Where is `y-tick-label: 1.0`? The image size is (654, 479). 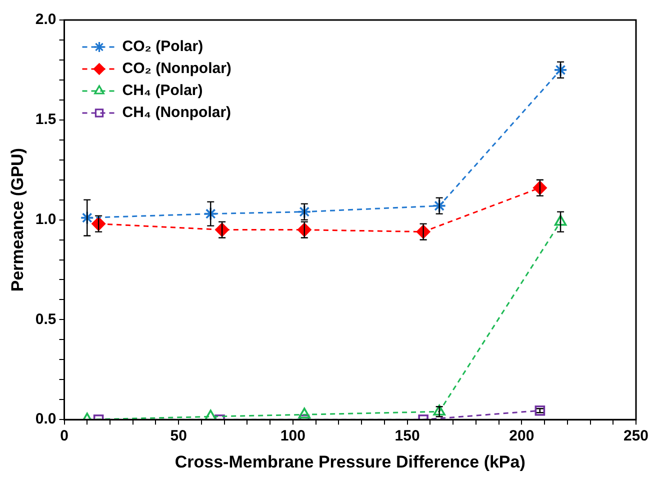 y-tick-label: 1.0 is located at coordinates (45, 219).